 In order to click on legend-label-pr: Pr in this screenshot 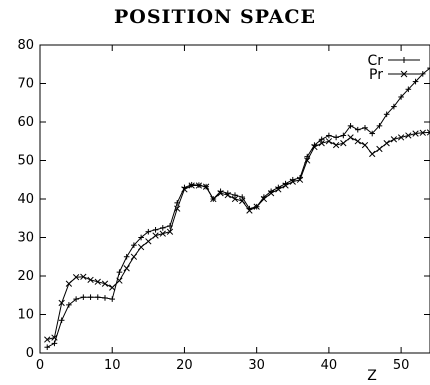, I will do `click(376, 75)`.